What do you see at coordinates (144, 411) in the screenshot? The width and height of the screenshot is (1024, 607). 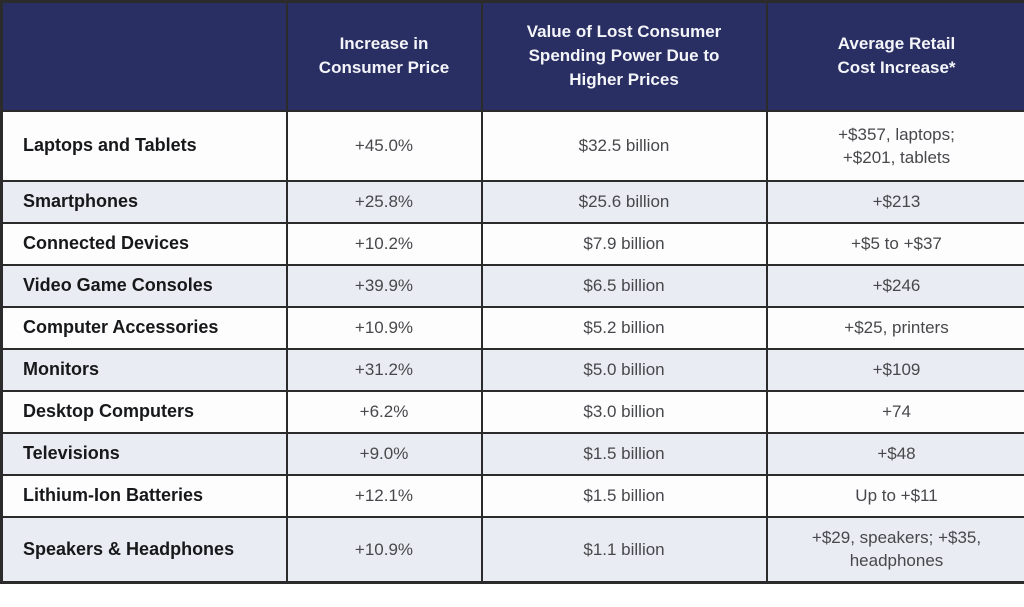 I see `category-cell: Desktop Computers` at bounding box center [144, 411].